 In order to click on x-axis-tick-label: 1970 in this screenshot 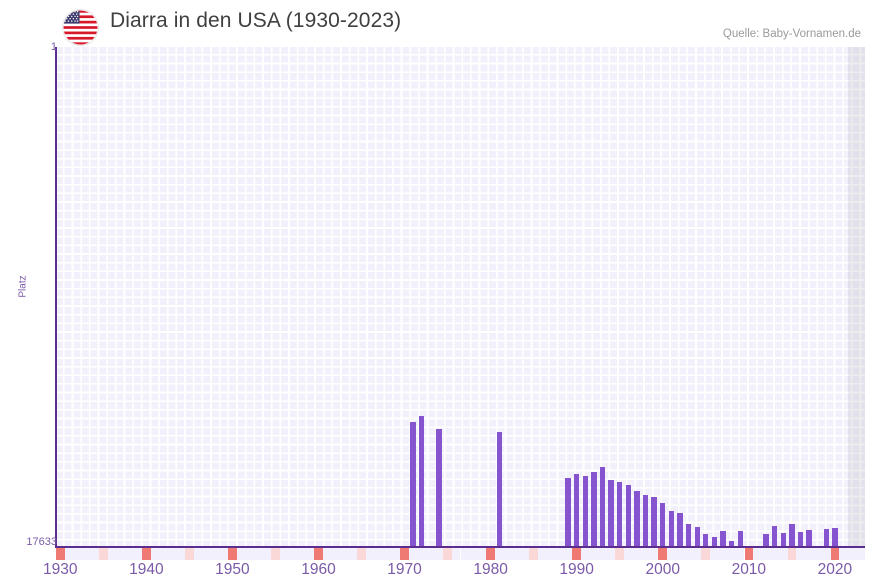, I will do `click(404, 569)`.